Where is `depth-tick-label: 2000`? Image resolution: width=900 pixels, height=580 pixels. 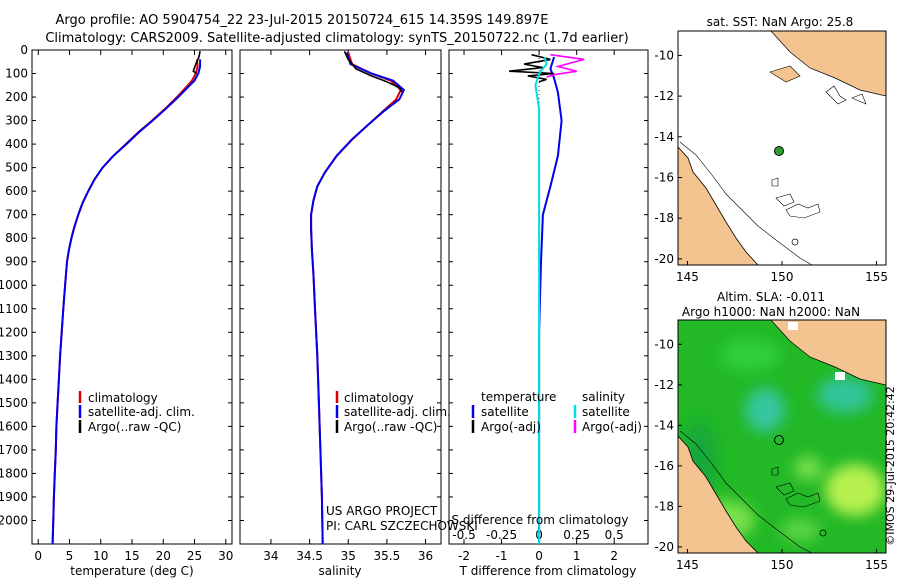 depth-tick-label: 2000 is located at coordinates (14, 520).